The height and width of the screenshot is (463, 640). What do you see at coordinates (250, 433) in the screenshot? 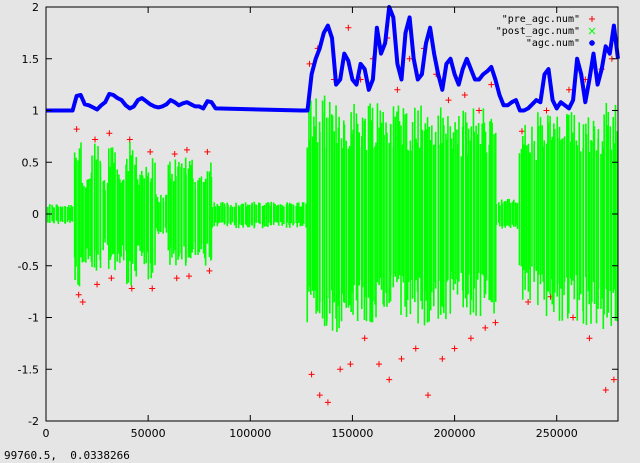
I see `x-tick-label: 100000` at bounding box center [250, 433].